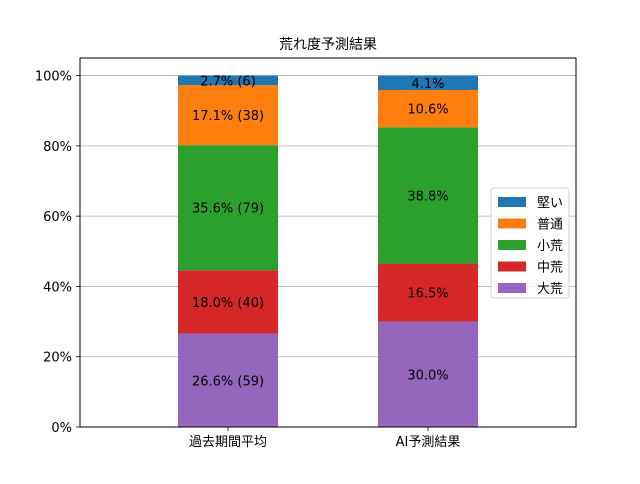  Describe the element at coordinates (550, 246) in the screenshot. I see `legend-label: 小荒` at that location.